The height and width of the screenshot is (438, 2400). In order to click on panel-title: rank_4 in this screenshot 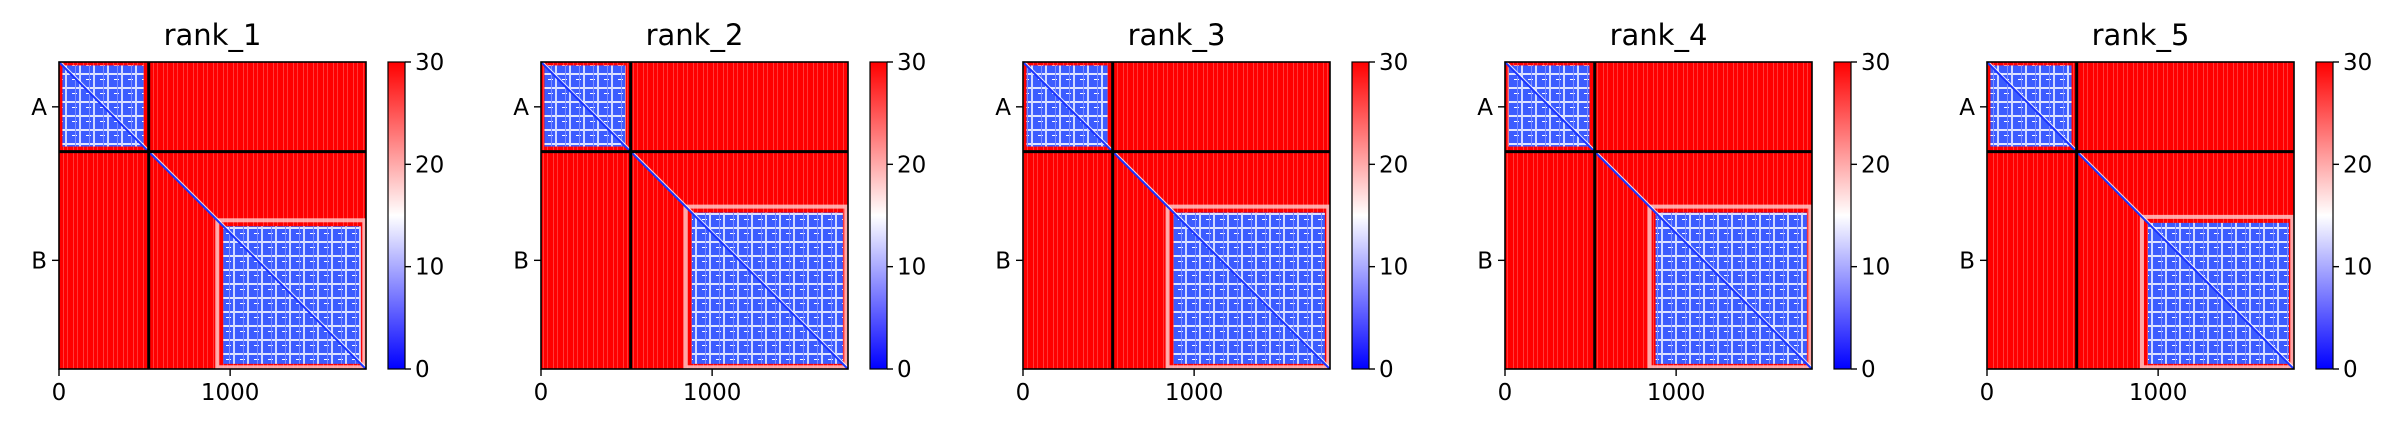, I will do `click(1659, 35)`.